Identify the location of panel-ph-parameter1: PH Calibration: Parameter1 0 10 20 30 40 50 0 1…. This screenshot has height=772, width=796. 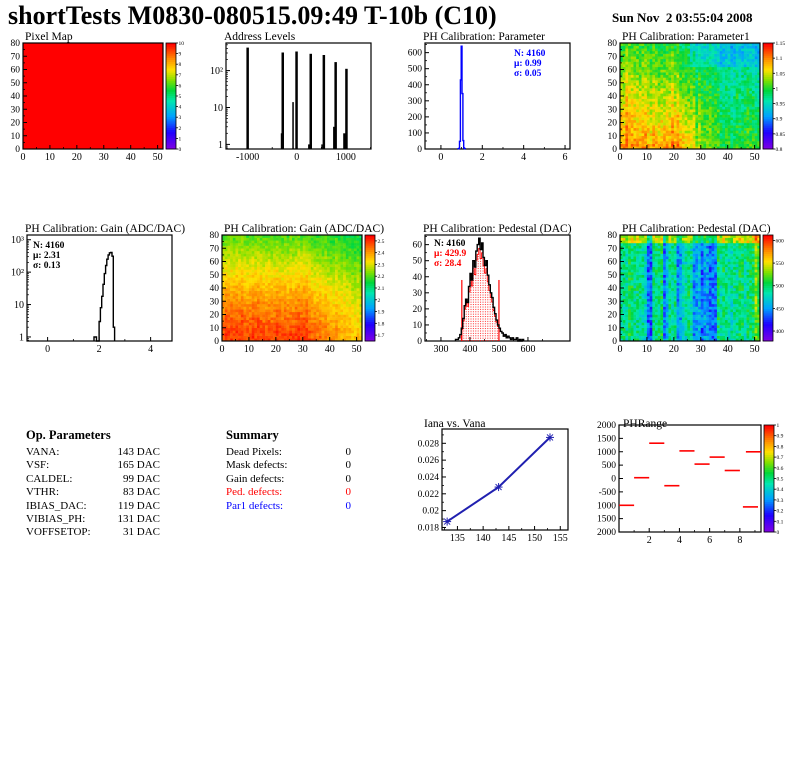
(696, 105).